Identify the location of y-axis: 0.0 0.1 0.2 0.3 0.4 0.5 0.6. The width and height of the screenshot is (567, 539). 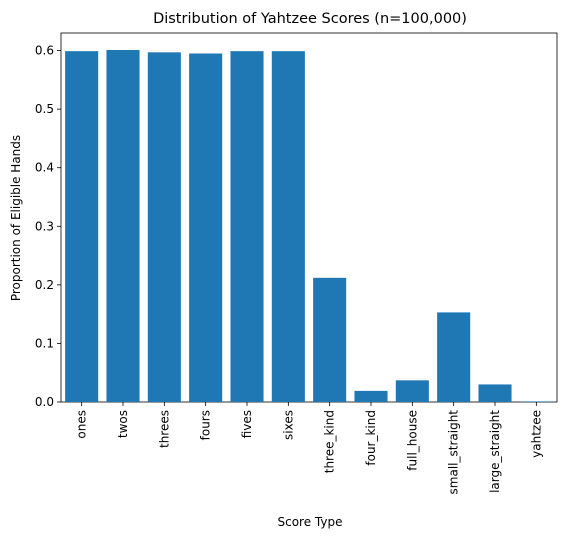
(48, 226).